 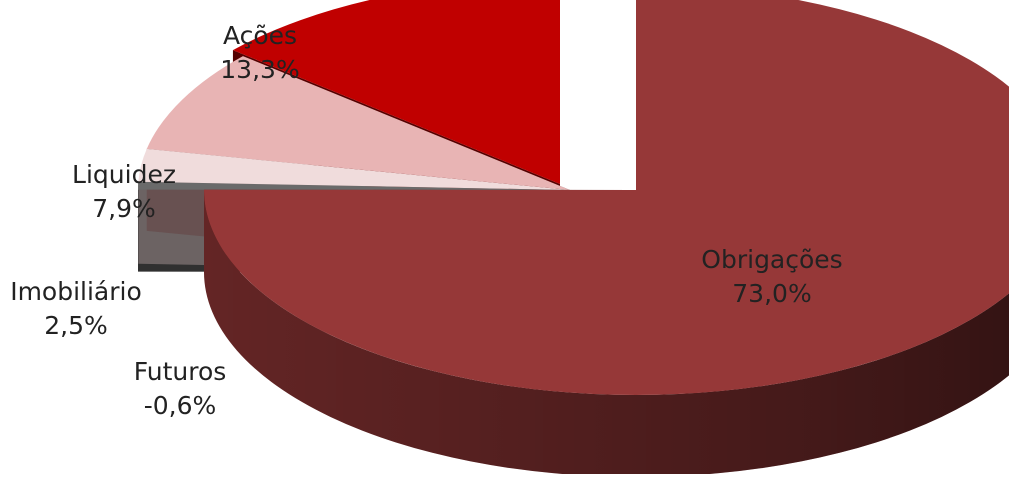 I want to click on slice-label-imobiliario: Imobiliário 2,5%, so click(x=76, y=308).